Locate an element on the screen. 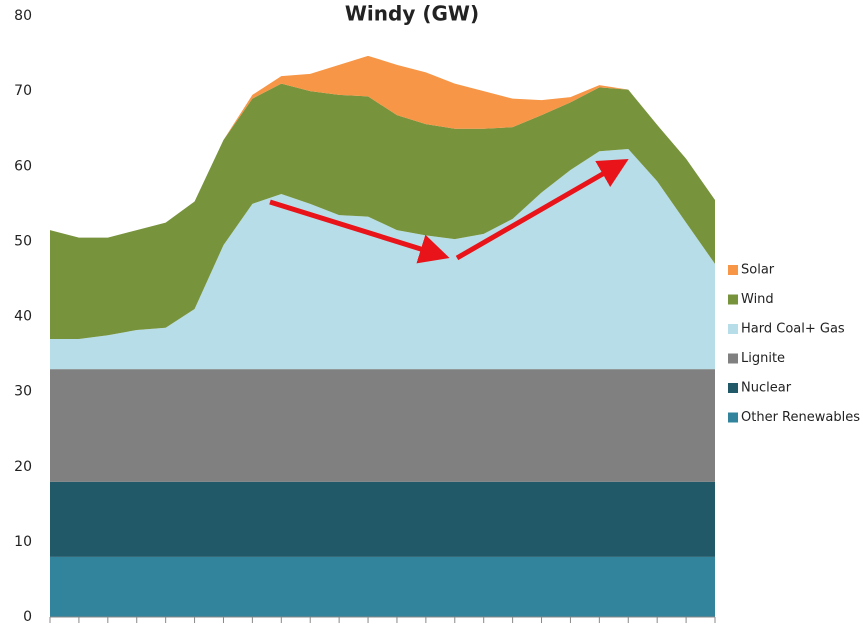 Image resolution: width=863 pixels, height=625 pixels. y-tick-label: 50 is located at coordinates (23, 241).